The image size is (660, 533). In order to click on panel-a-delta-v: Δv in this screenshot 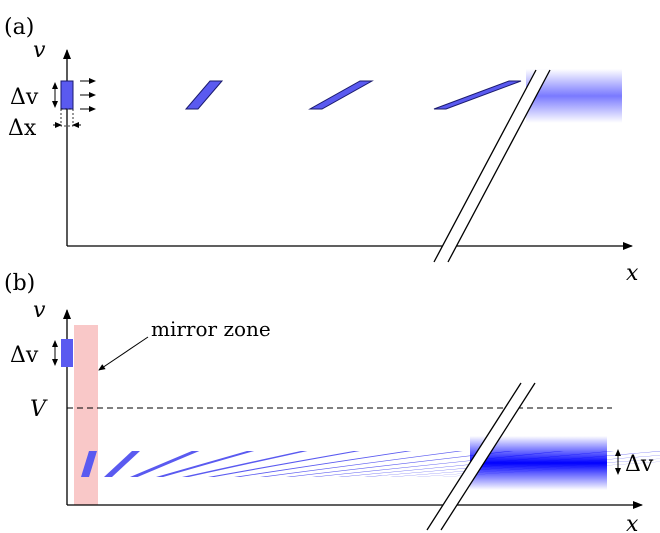, I will do `click(24, 97)`.